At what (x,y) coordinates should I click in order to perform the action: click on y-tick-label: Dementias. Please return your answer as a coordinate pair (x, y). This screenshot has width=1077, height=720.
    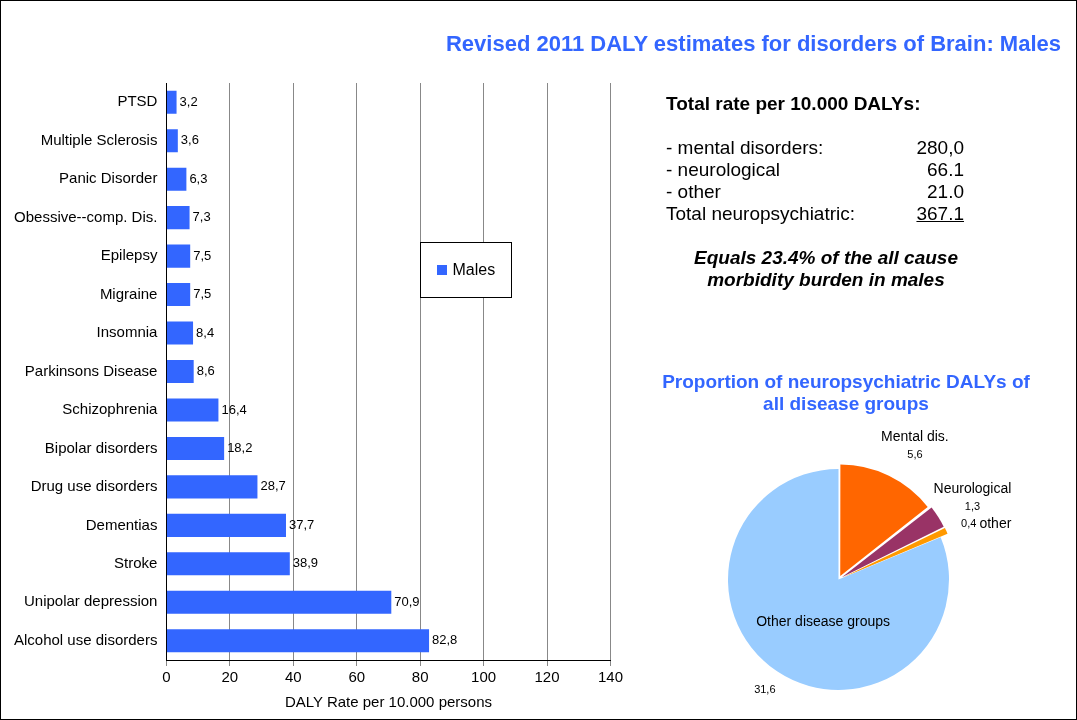
    Looking at the image, I should click on (121, 524).